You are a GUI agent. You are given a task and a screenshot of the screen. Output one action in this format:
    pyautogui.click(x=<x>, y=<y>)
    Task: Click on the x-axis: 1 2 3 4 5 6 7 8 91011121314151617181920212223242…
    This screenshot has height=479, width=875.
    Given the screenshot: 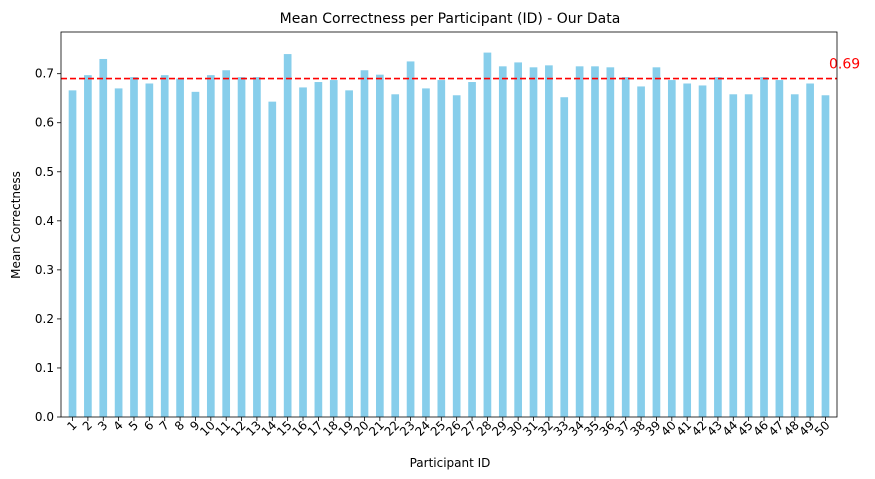 What is the action you would take?
    pyautogui.click(x=448, y=428)
    